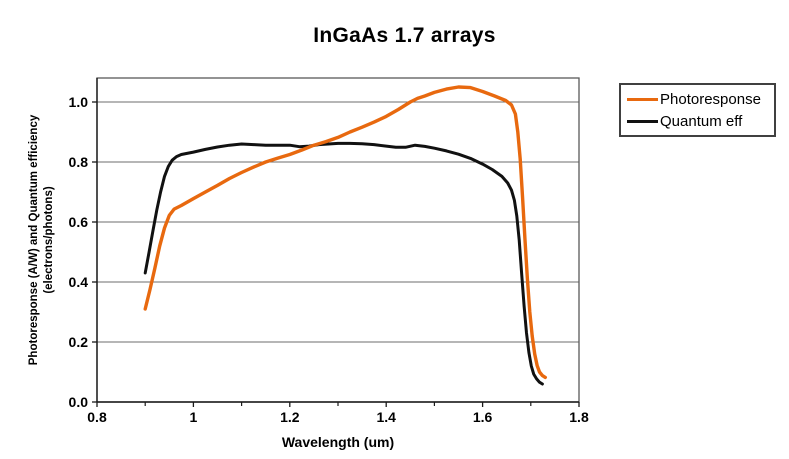 The height and width of the screenshot is (459, 789). I want to click on legend-row: Quantum eff, so click(700, 121).